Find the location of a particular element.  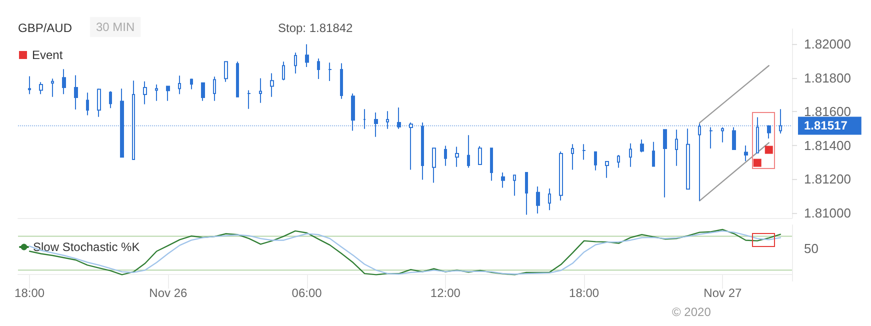

x-tick-label: Nov 26 is located at coordinates (168, 293).